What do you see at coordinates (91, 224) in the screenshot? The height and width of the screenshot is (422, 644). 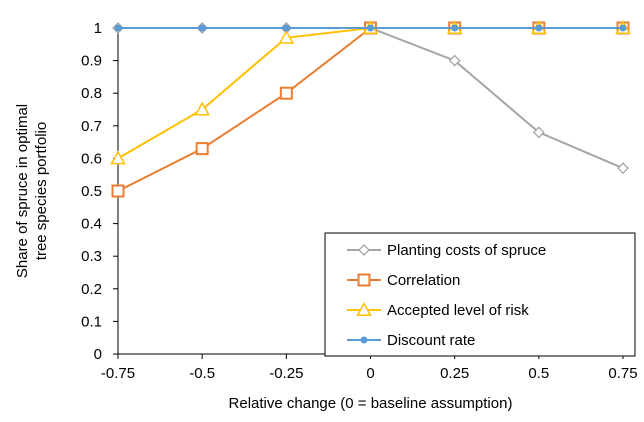 I see `y-tick-label: 0.4` at bounding box center [91, 224].